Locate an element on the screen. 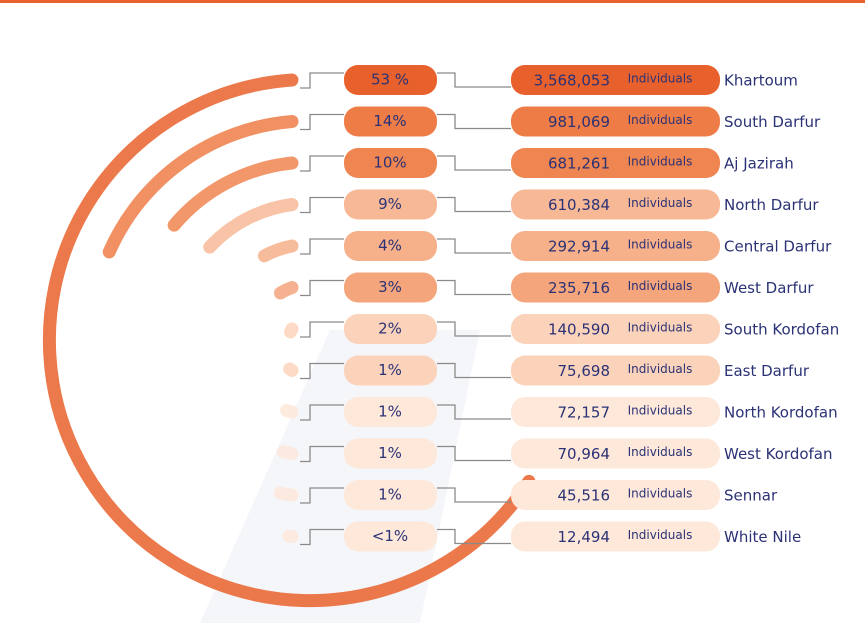  state-label: East Darfur is located at coordinates (767, 371).